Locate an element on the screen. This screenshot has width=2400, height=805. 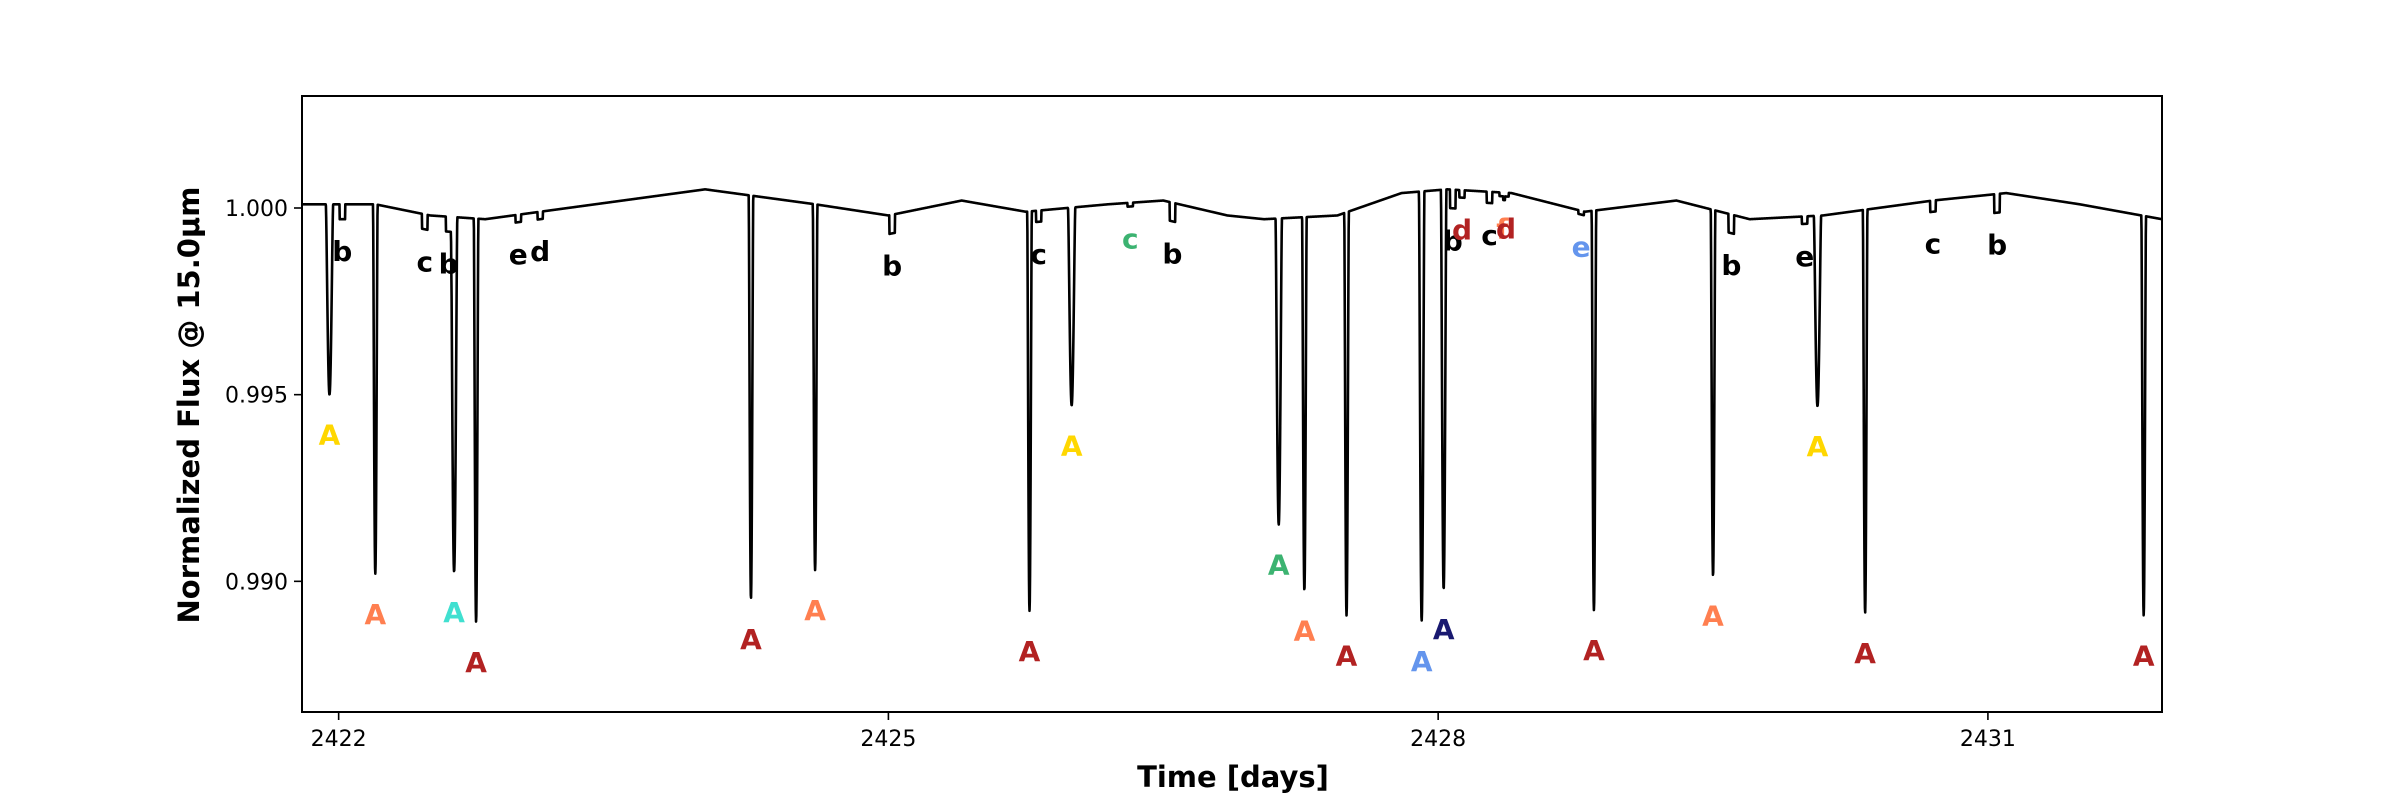
transit-label-f: f is located at coordinates (1502, 228).